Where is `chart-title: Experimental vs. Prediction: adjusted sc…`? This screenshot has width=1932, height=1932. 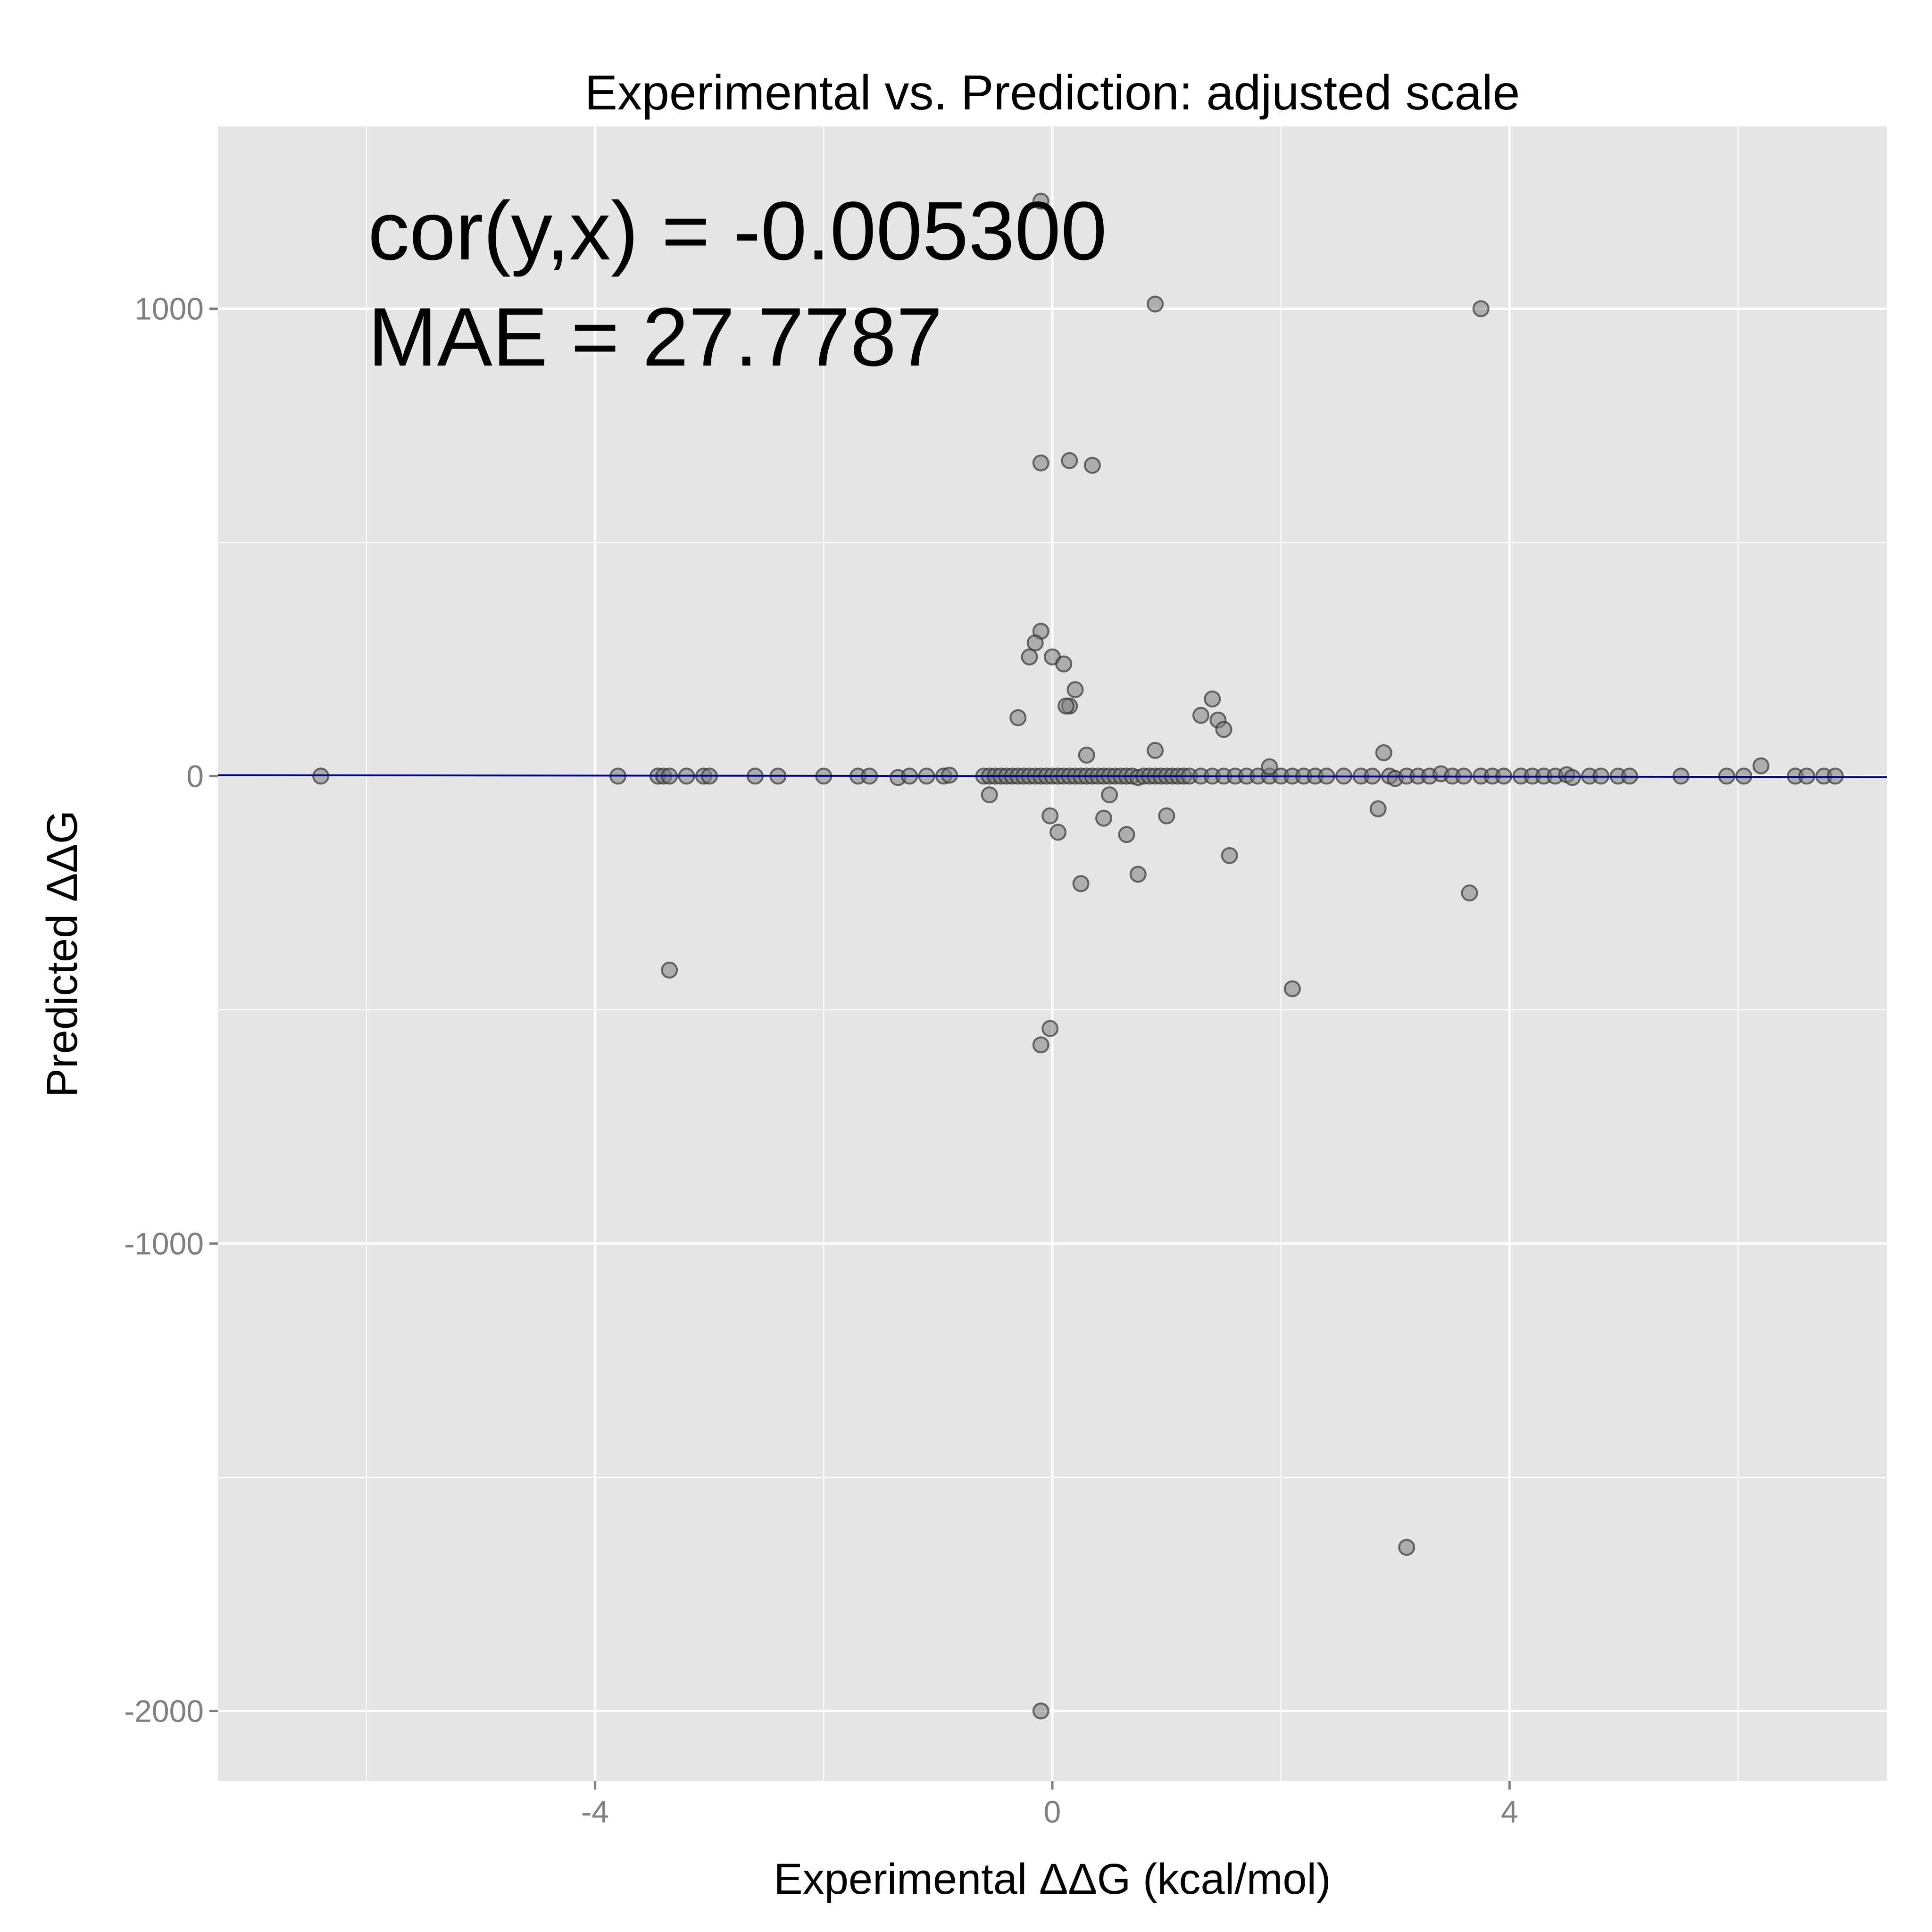
chart-title: Experimental vs. Prediction: adjusted sc… is located at coordinates (1052, 93).